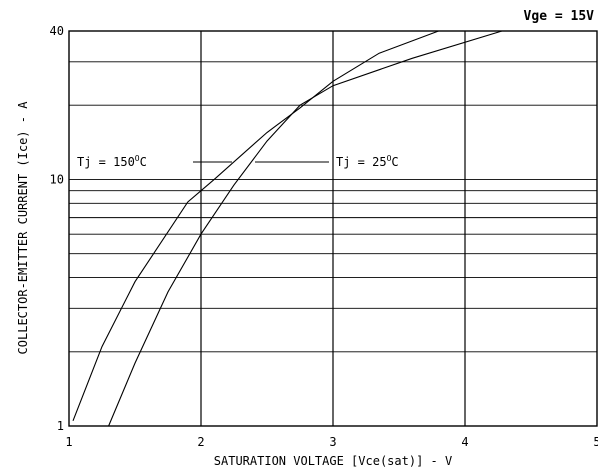 Image resolution: width=598 pixels, height=469 pixels. What do you see at coordinates (200, 442) in the screenshot?
I see `x-tick-label: 2` at bounding box center [200, 442].